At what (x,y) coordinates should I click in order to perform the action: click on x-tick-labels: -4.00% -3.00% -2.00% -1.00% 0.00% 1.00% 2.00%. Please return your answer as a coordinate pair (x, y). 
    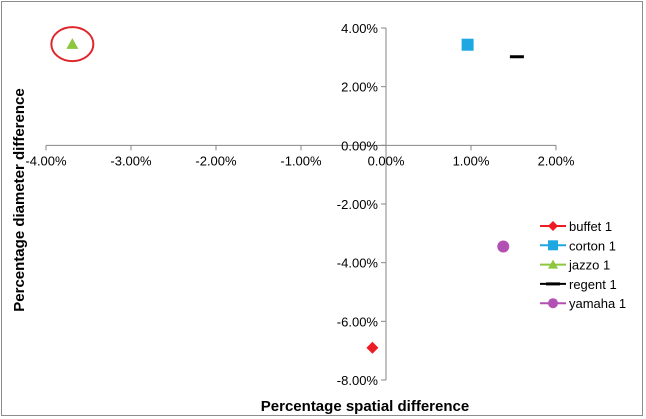
    Looking at the image, I should click on (299, 160).